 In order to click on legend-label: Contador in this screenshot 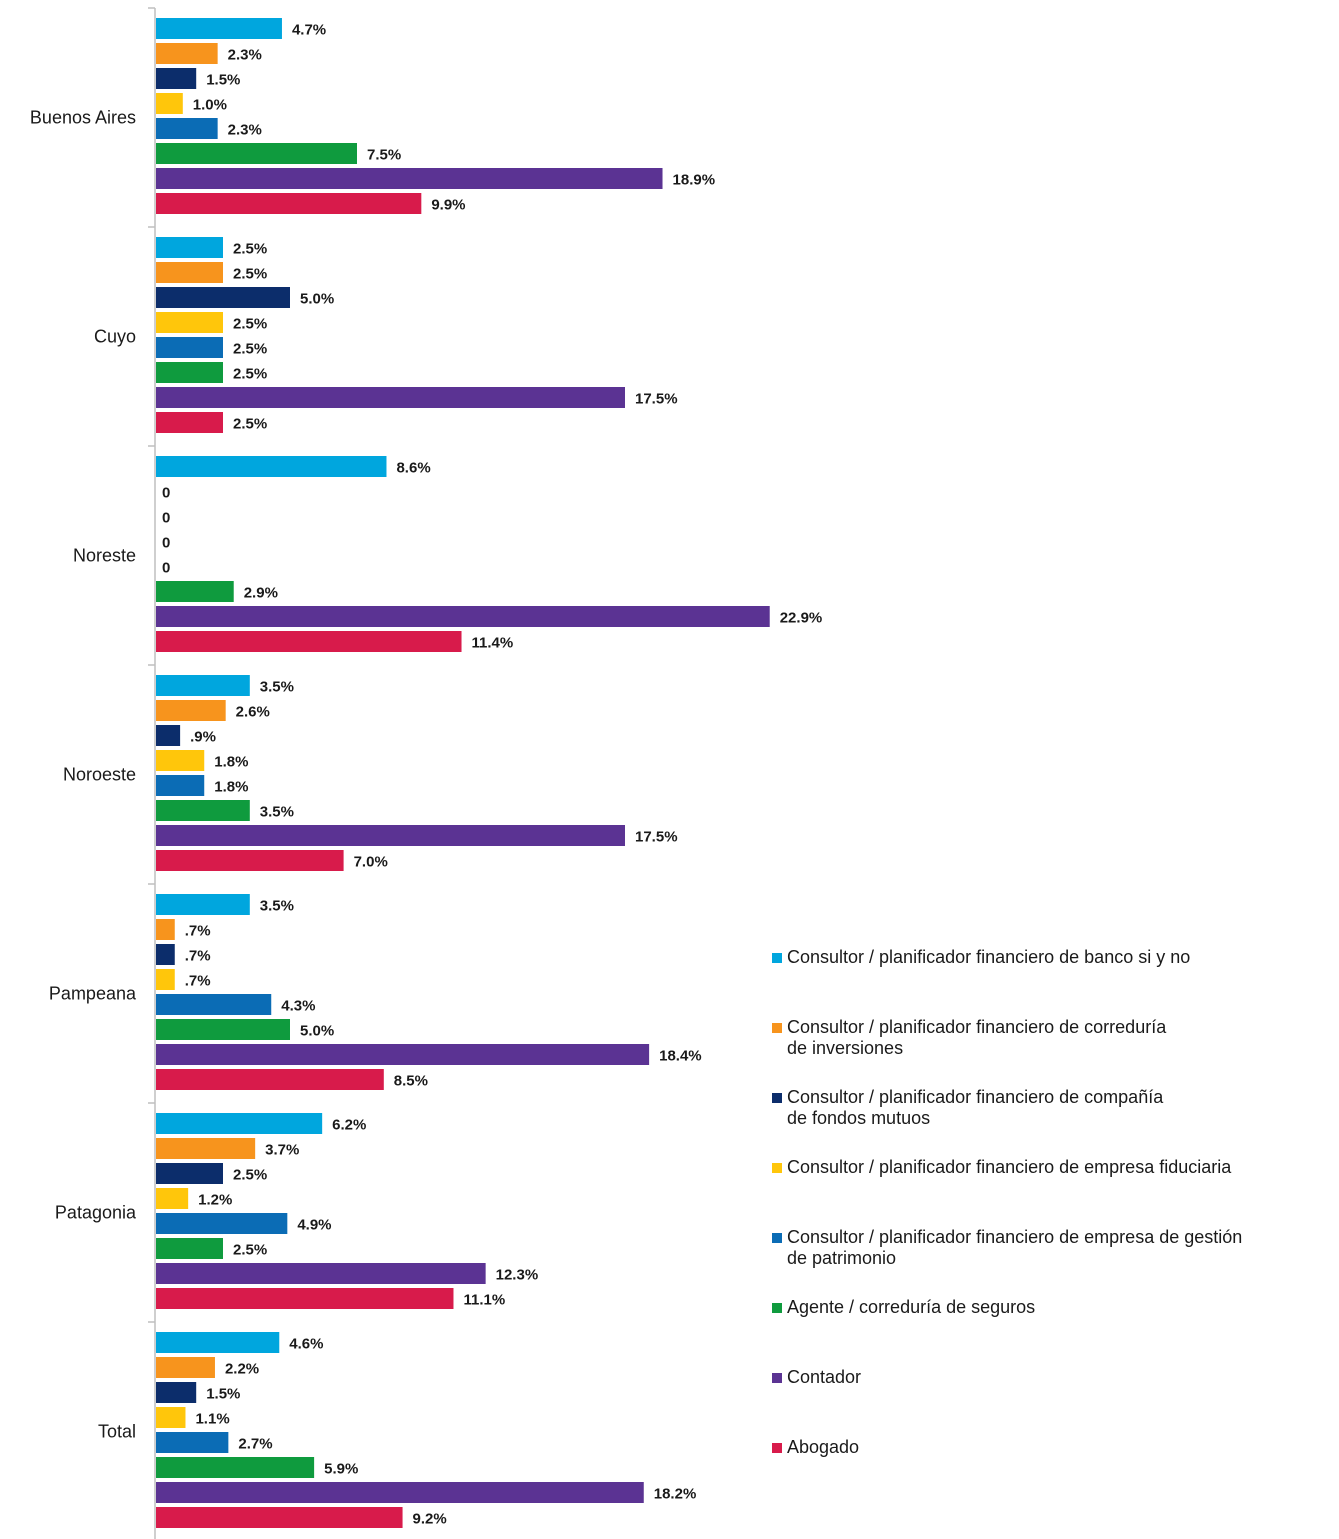, I will do `click(824, 1377)`.